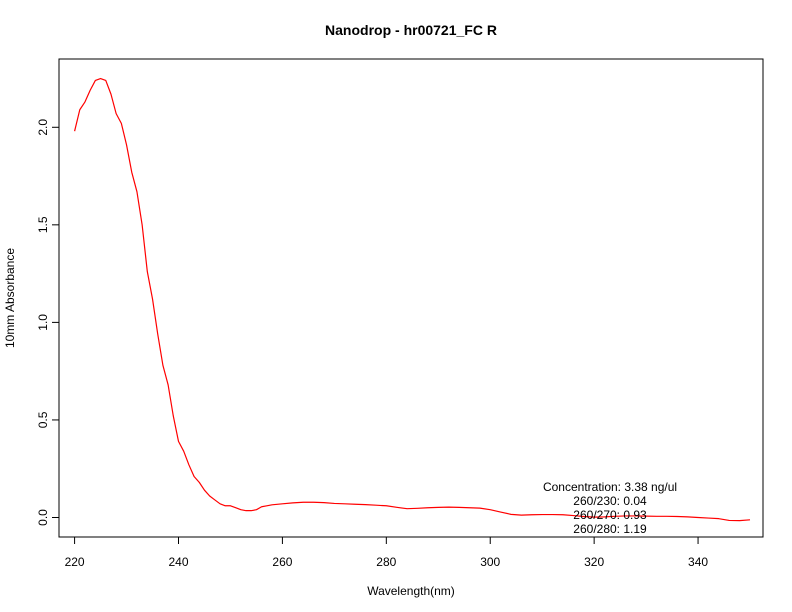  Describe the element at coordinates (43, 322) in the screenshot. I see `y-tick-label: 1.0` at that location.